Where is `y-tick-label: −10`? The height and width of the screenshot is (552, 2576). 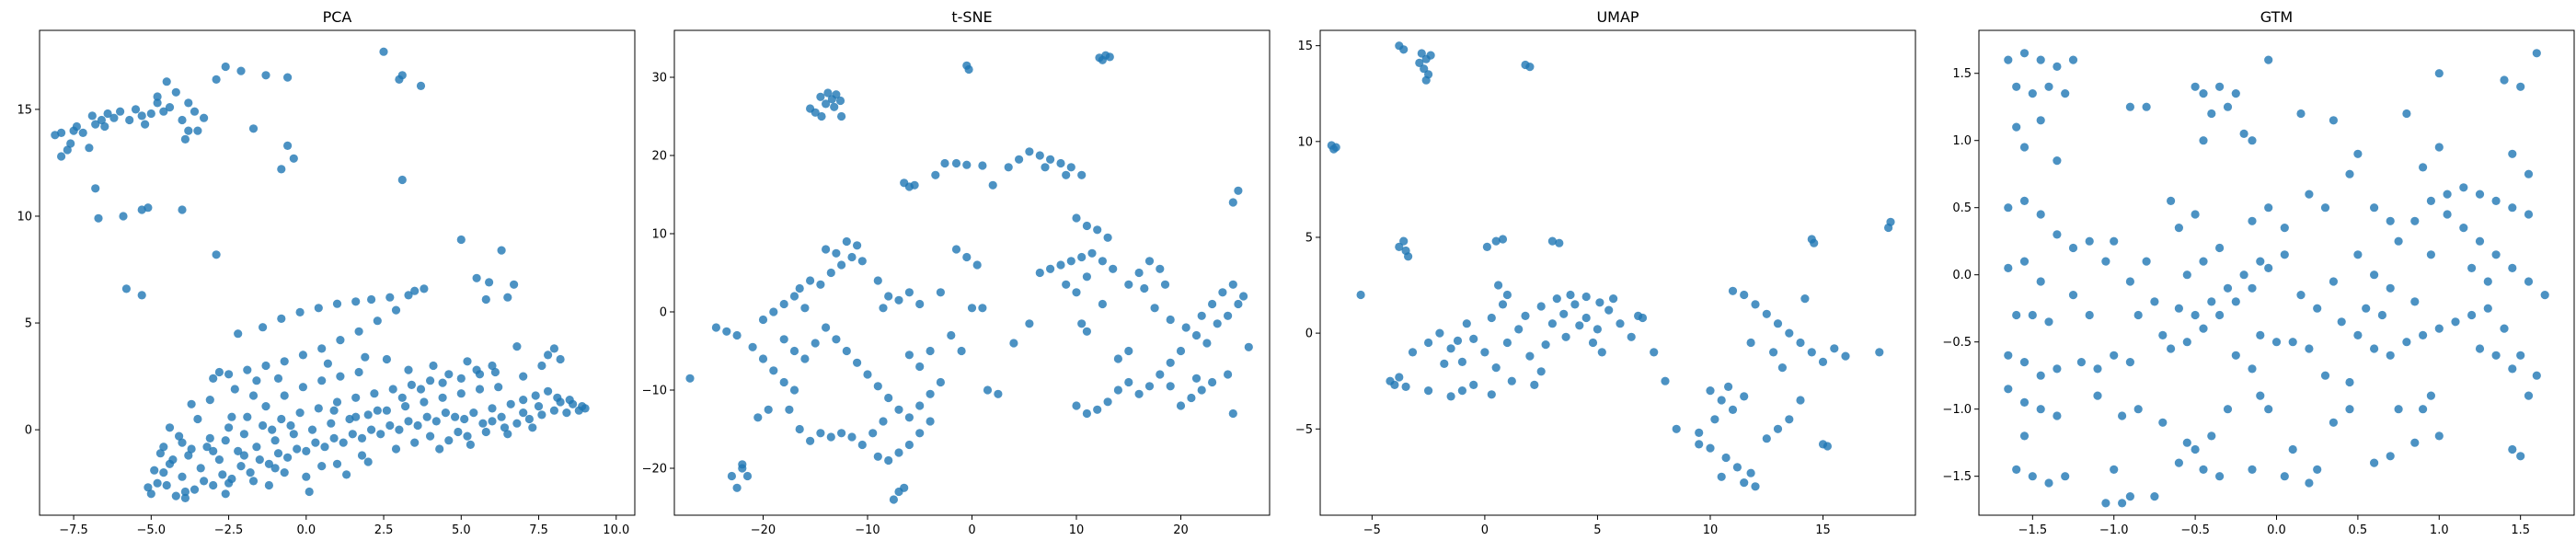
y-tick-label: −10 is located at coordinates (654, 391).